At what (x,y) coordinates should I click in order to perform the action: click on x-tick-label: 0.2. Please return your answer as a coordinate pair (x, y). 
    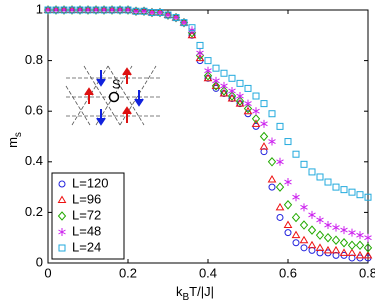
    Looking at the image, I should click on (128, 272).